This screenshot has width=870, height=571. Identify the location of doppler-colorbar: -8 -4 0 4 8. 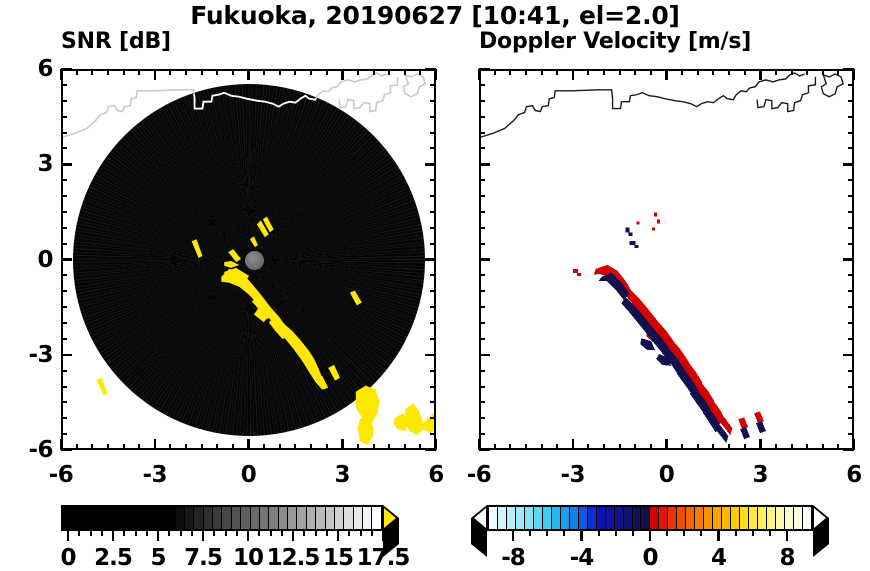
(654, 538).